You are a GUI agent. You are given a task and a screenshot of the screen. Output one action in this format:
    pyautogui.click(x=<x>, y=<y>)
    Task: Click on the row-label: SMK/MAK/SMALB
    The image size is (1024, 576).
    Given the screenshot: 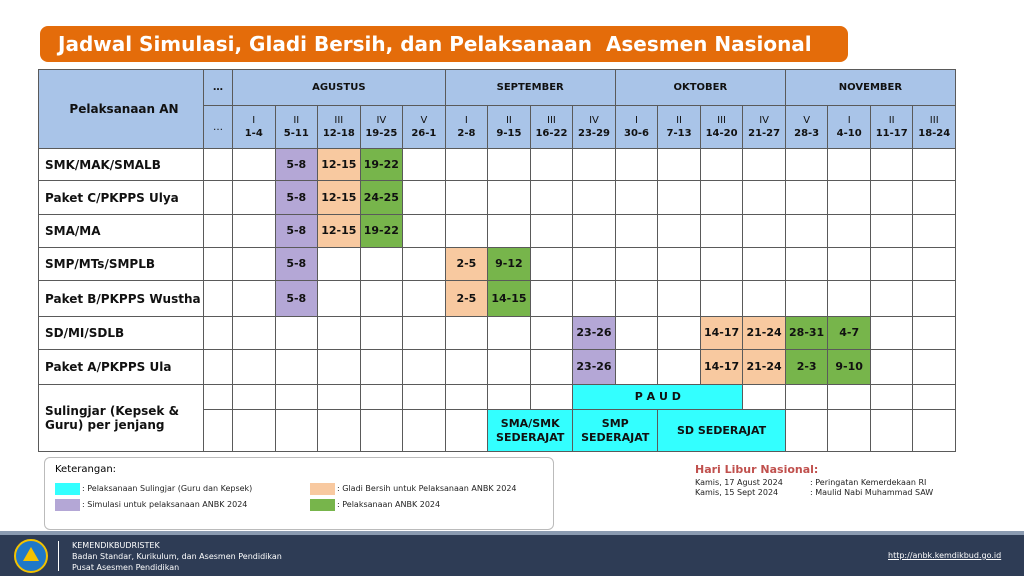 What is the action you would take?
    pyautogui.click(x=121, y=164)
    